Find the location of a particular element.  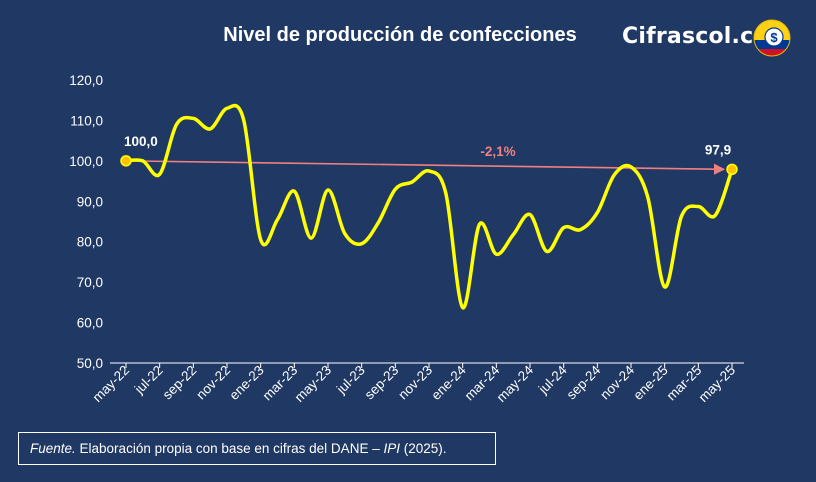

x-tick-label: sep-23 is located at coordinates (382, 383).